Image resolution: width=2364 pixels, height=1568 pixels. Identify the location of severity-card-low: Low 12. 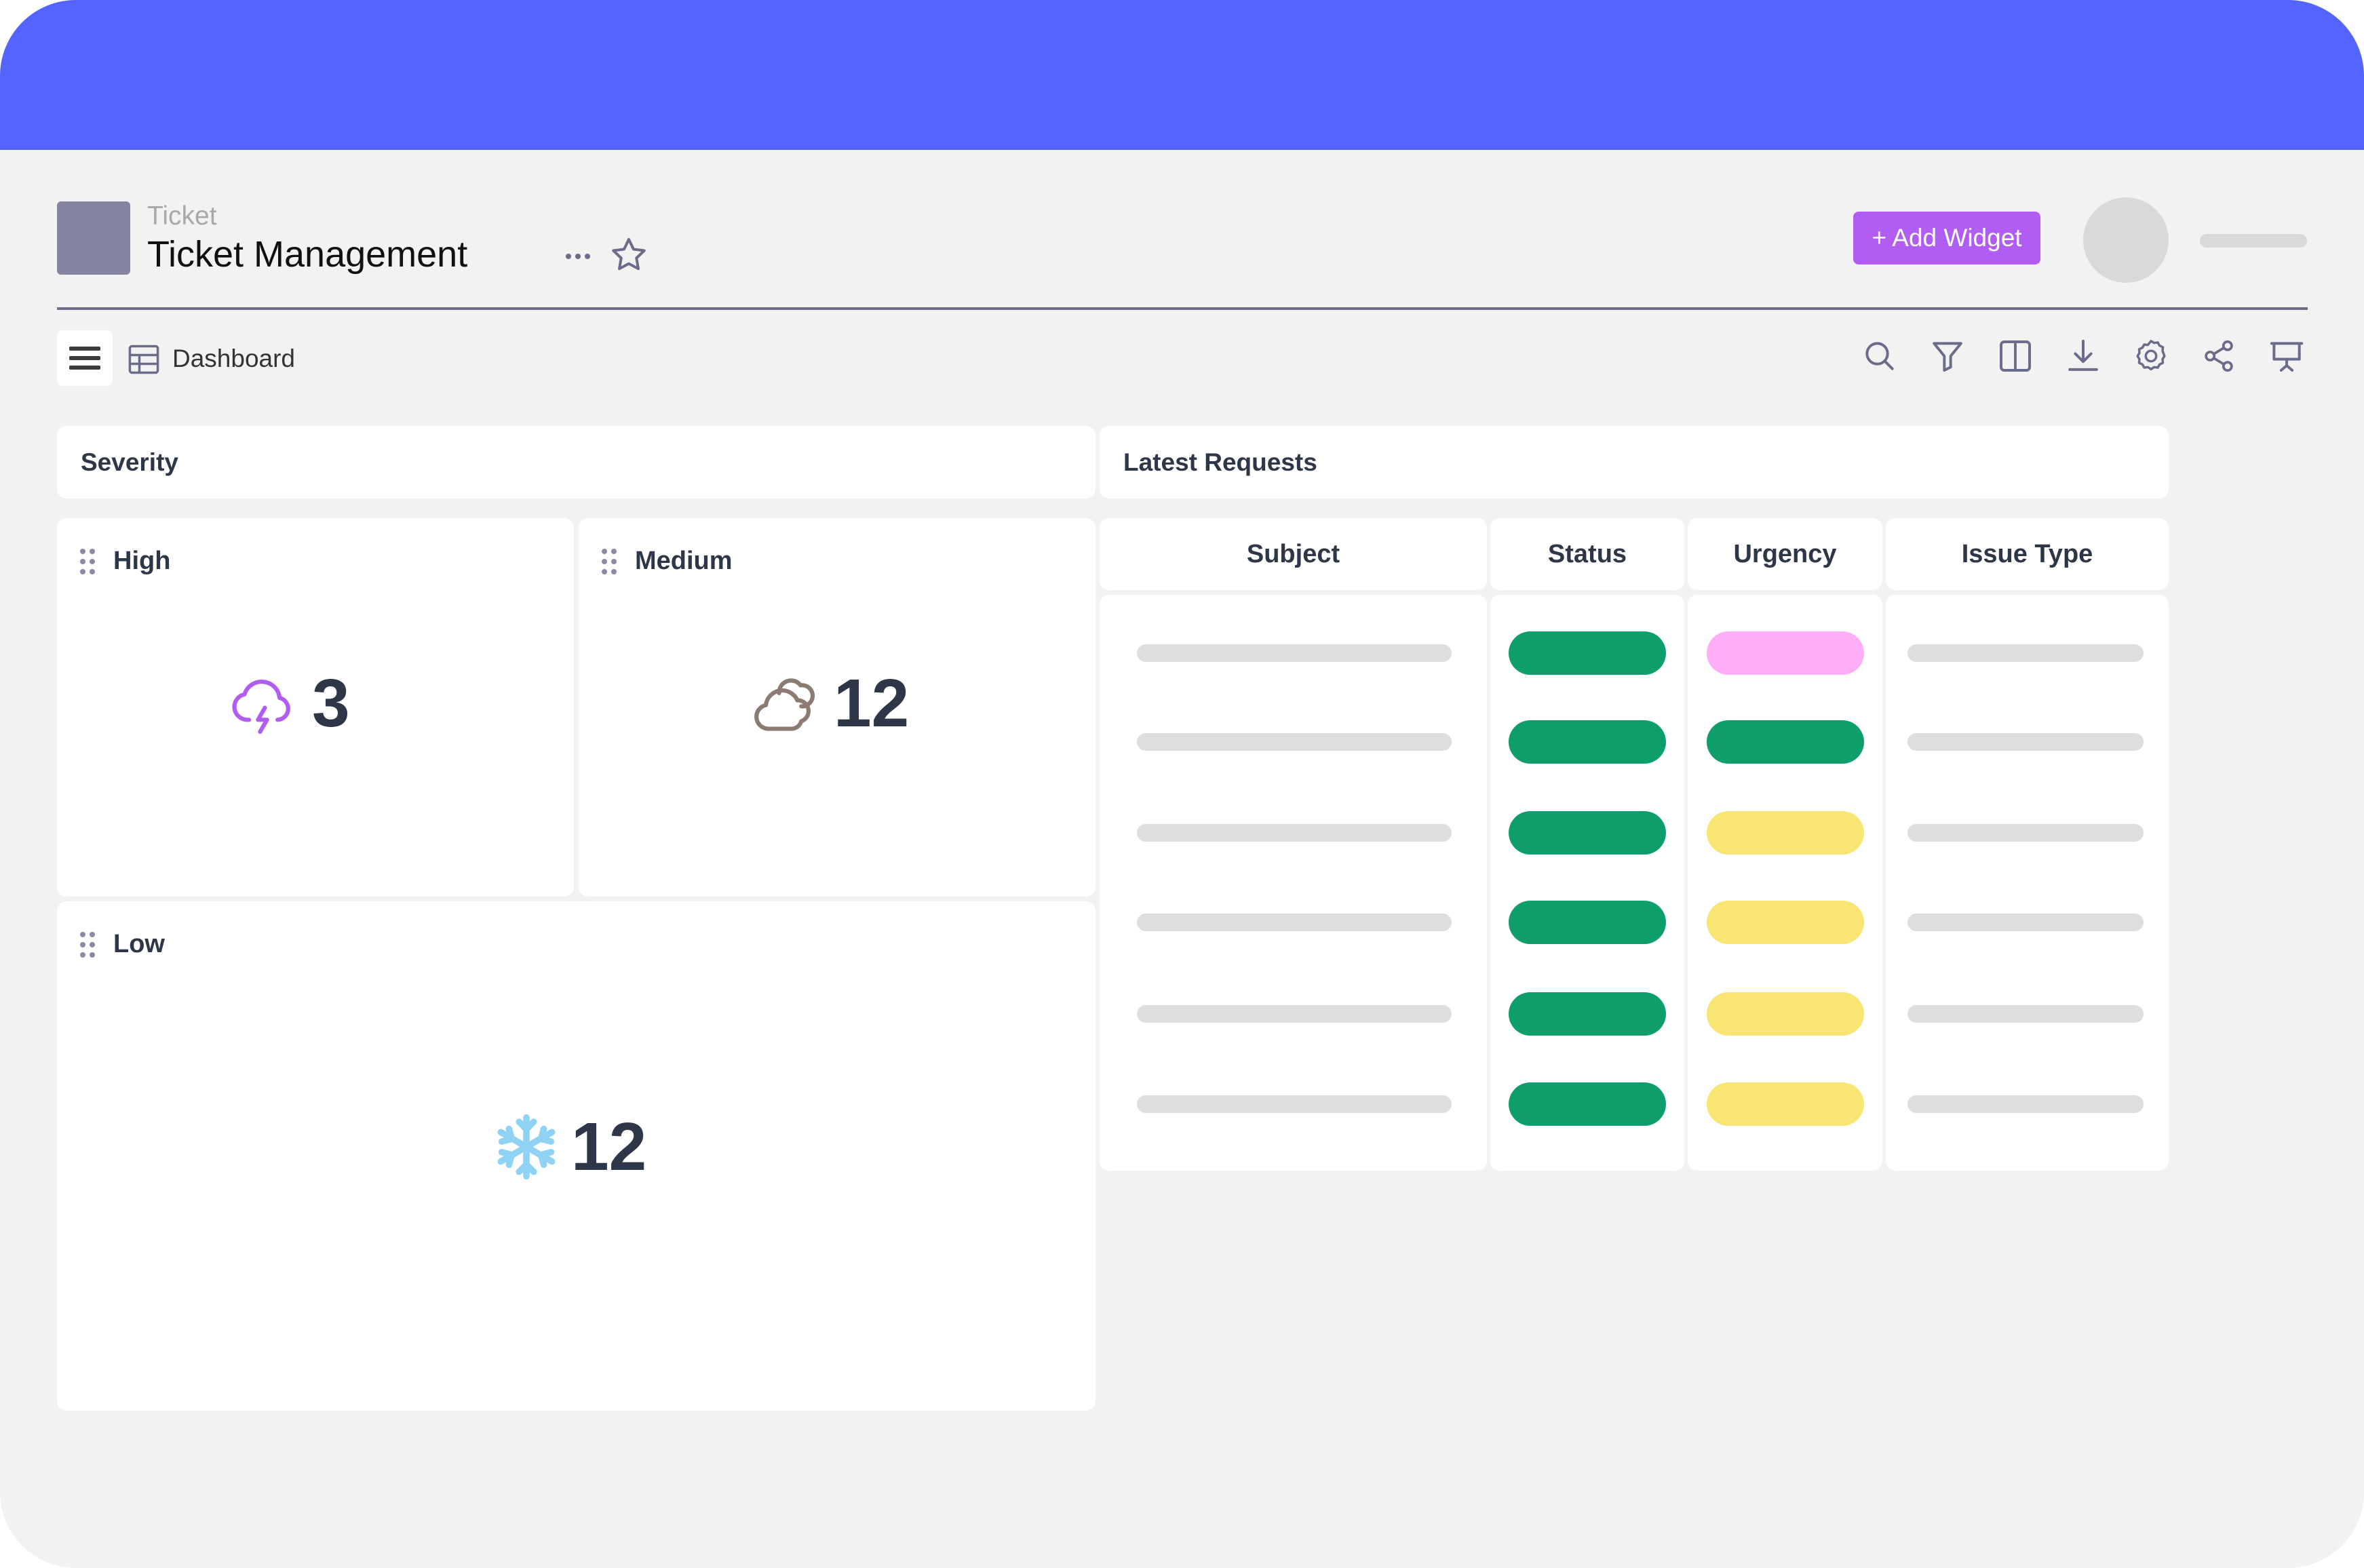
(576, 1156).